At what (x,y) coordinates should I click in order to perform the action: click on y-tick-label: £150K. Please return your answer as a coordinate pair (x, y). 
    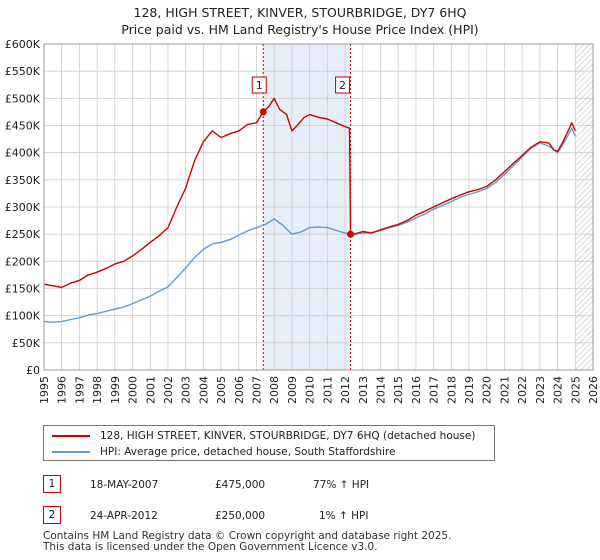
    Looking at the image, I should click on (23, 289).